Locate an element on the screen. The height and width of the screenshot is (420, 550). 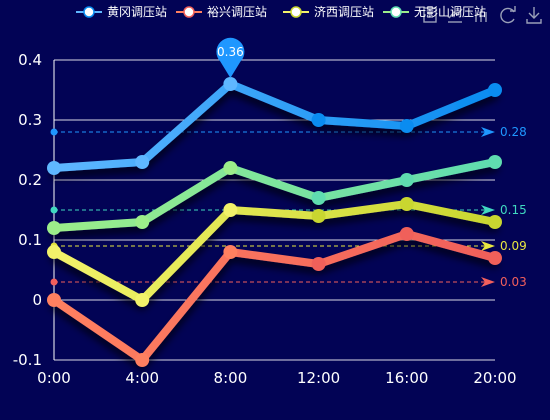
x-axis: 0:00 4:00 8:00 12:00 16:00 20:00 is located at coordinates (276, 378).